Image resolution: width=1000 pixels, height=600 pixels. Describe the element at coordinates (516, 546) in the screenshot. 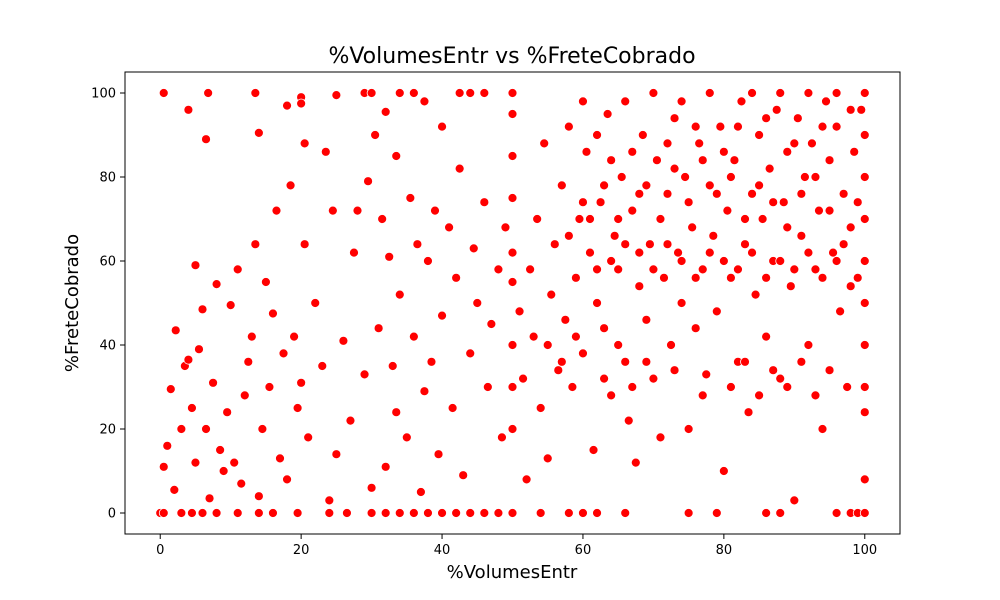

I see `x-axis: 0 20 40 60 80 100` at that location.